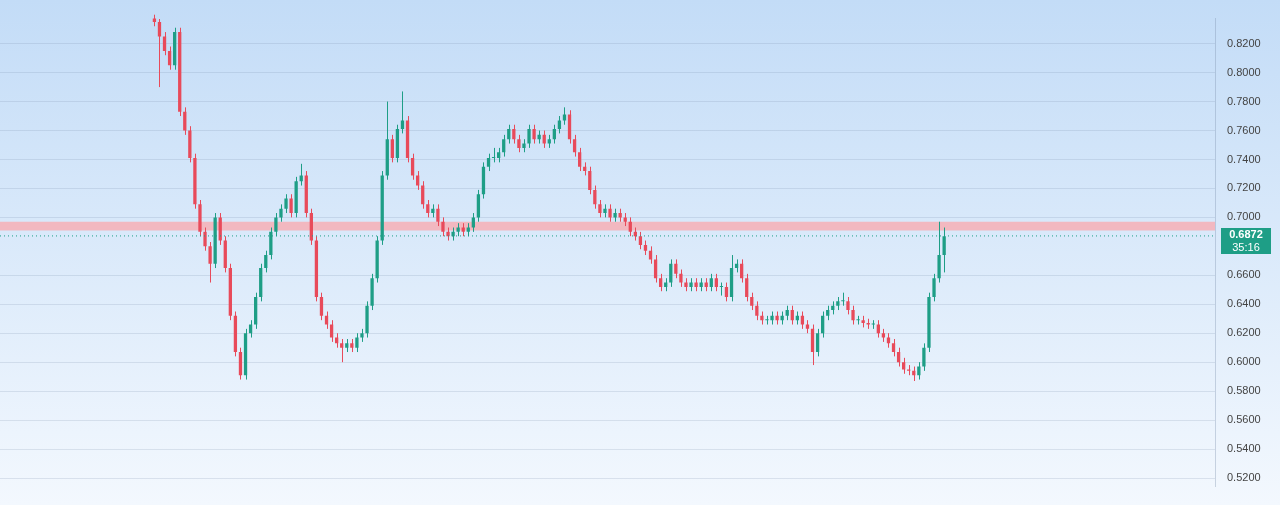  I want to click on y-tick-label: 0.6000, so click(1244, 361).